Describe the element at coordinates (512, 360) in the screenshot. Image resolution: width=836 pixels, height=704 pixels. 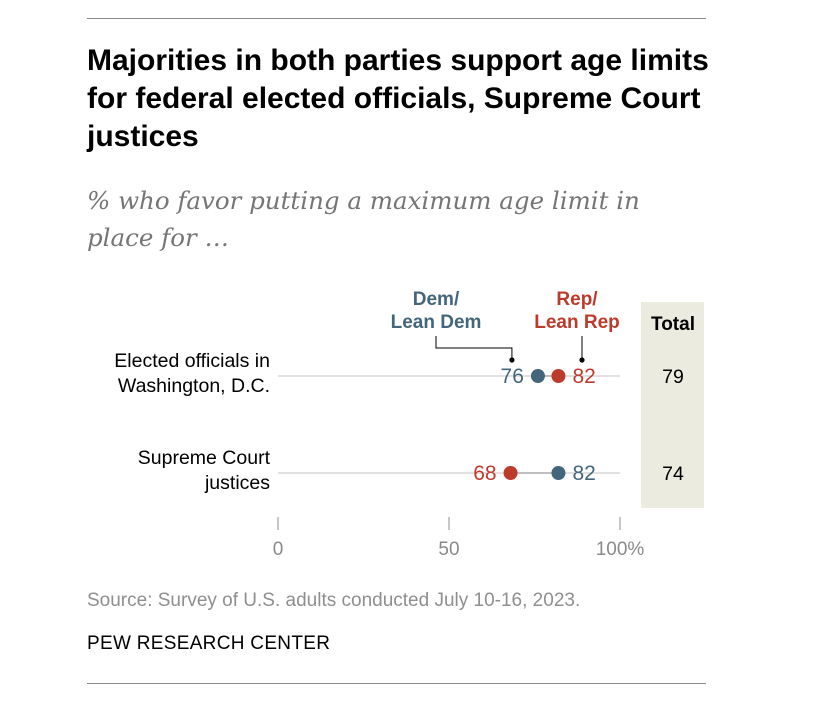
I see `legend-dem-leader-dot` at that location.